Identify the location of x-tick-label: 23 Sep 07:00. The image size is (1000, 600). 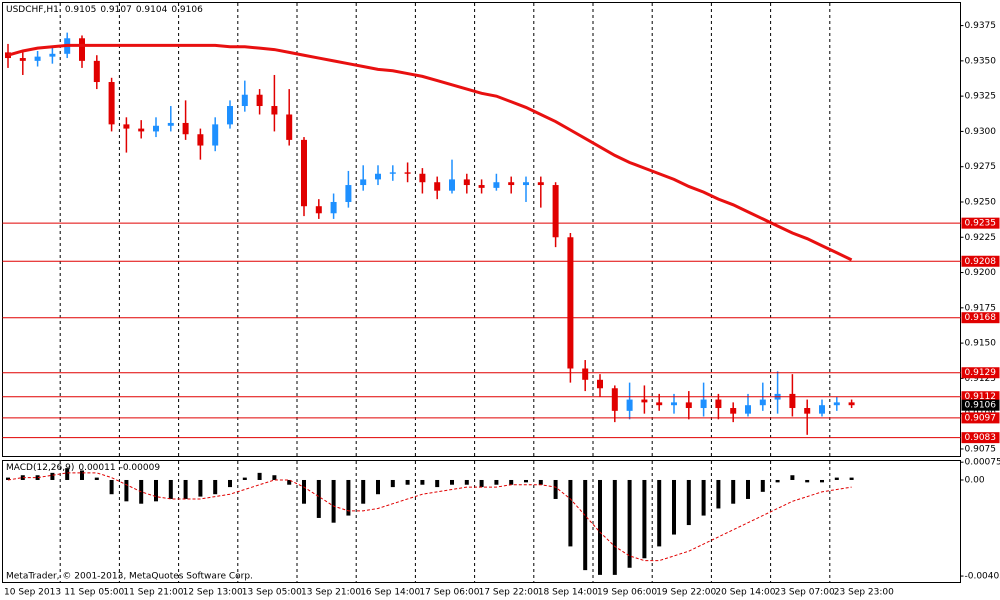
(805, 593).